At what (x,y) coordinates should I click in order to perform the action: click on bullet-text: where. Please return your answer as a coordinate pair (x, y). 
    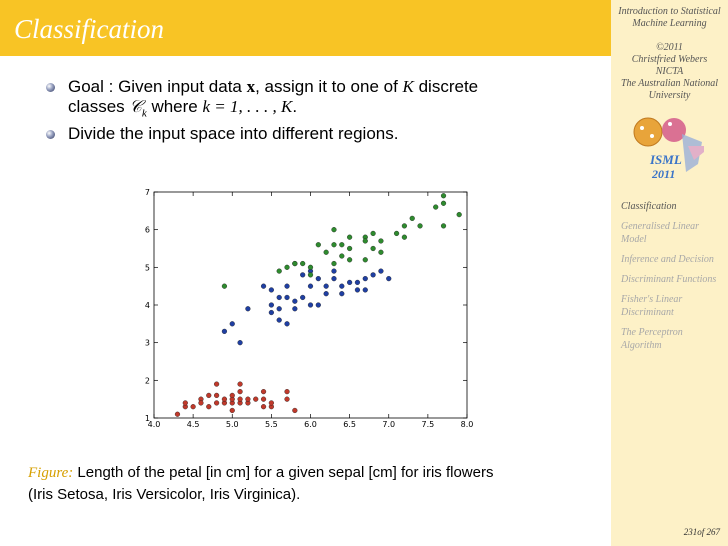
    Looking at the image, I should click on (174, 106).